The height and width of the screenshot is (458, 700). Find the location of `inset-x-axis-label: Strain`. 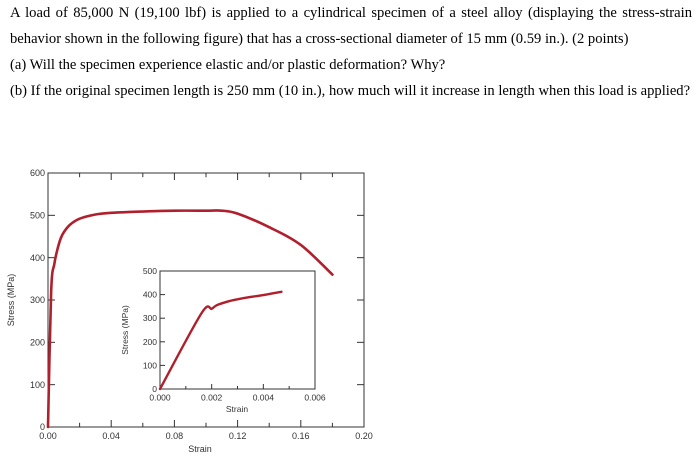

inset-x-axis-label: Strain is located at coordinates (237, 409).